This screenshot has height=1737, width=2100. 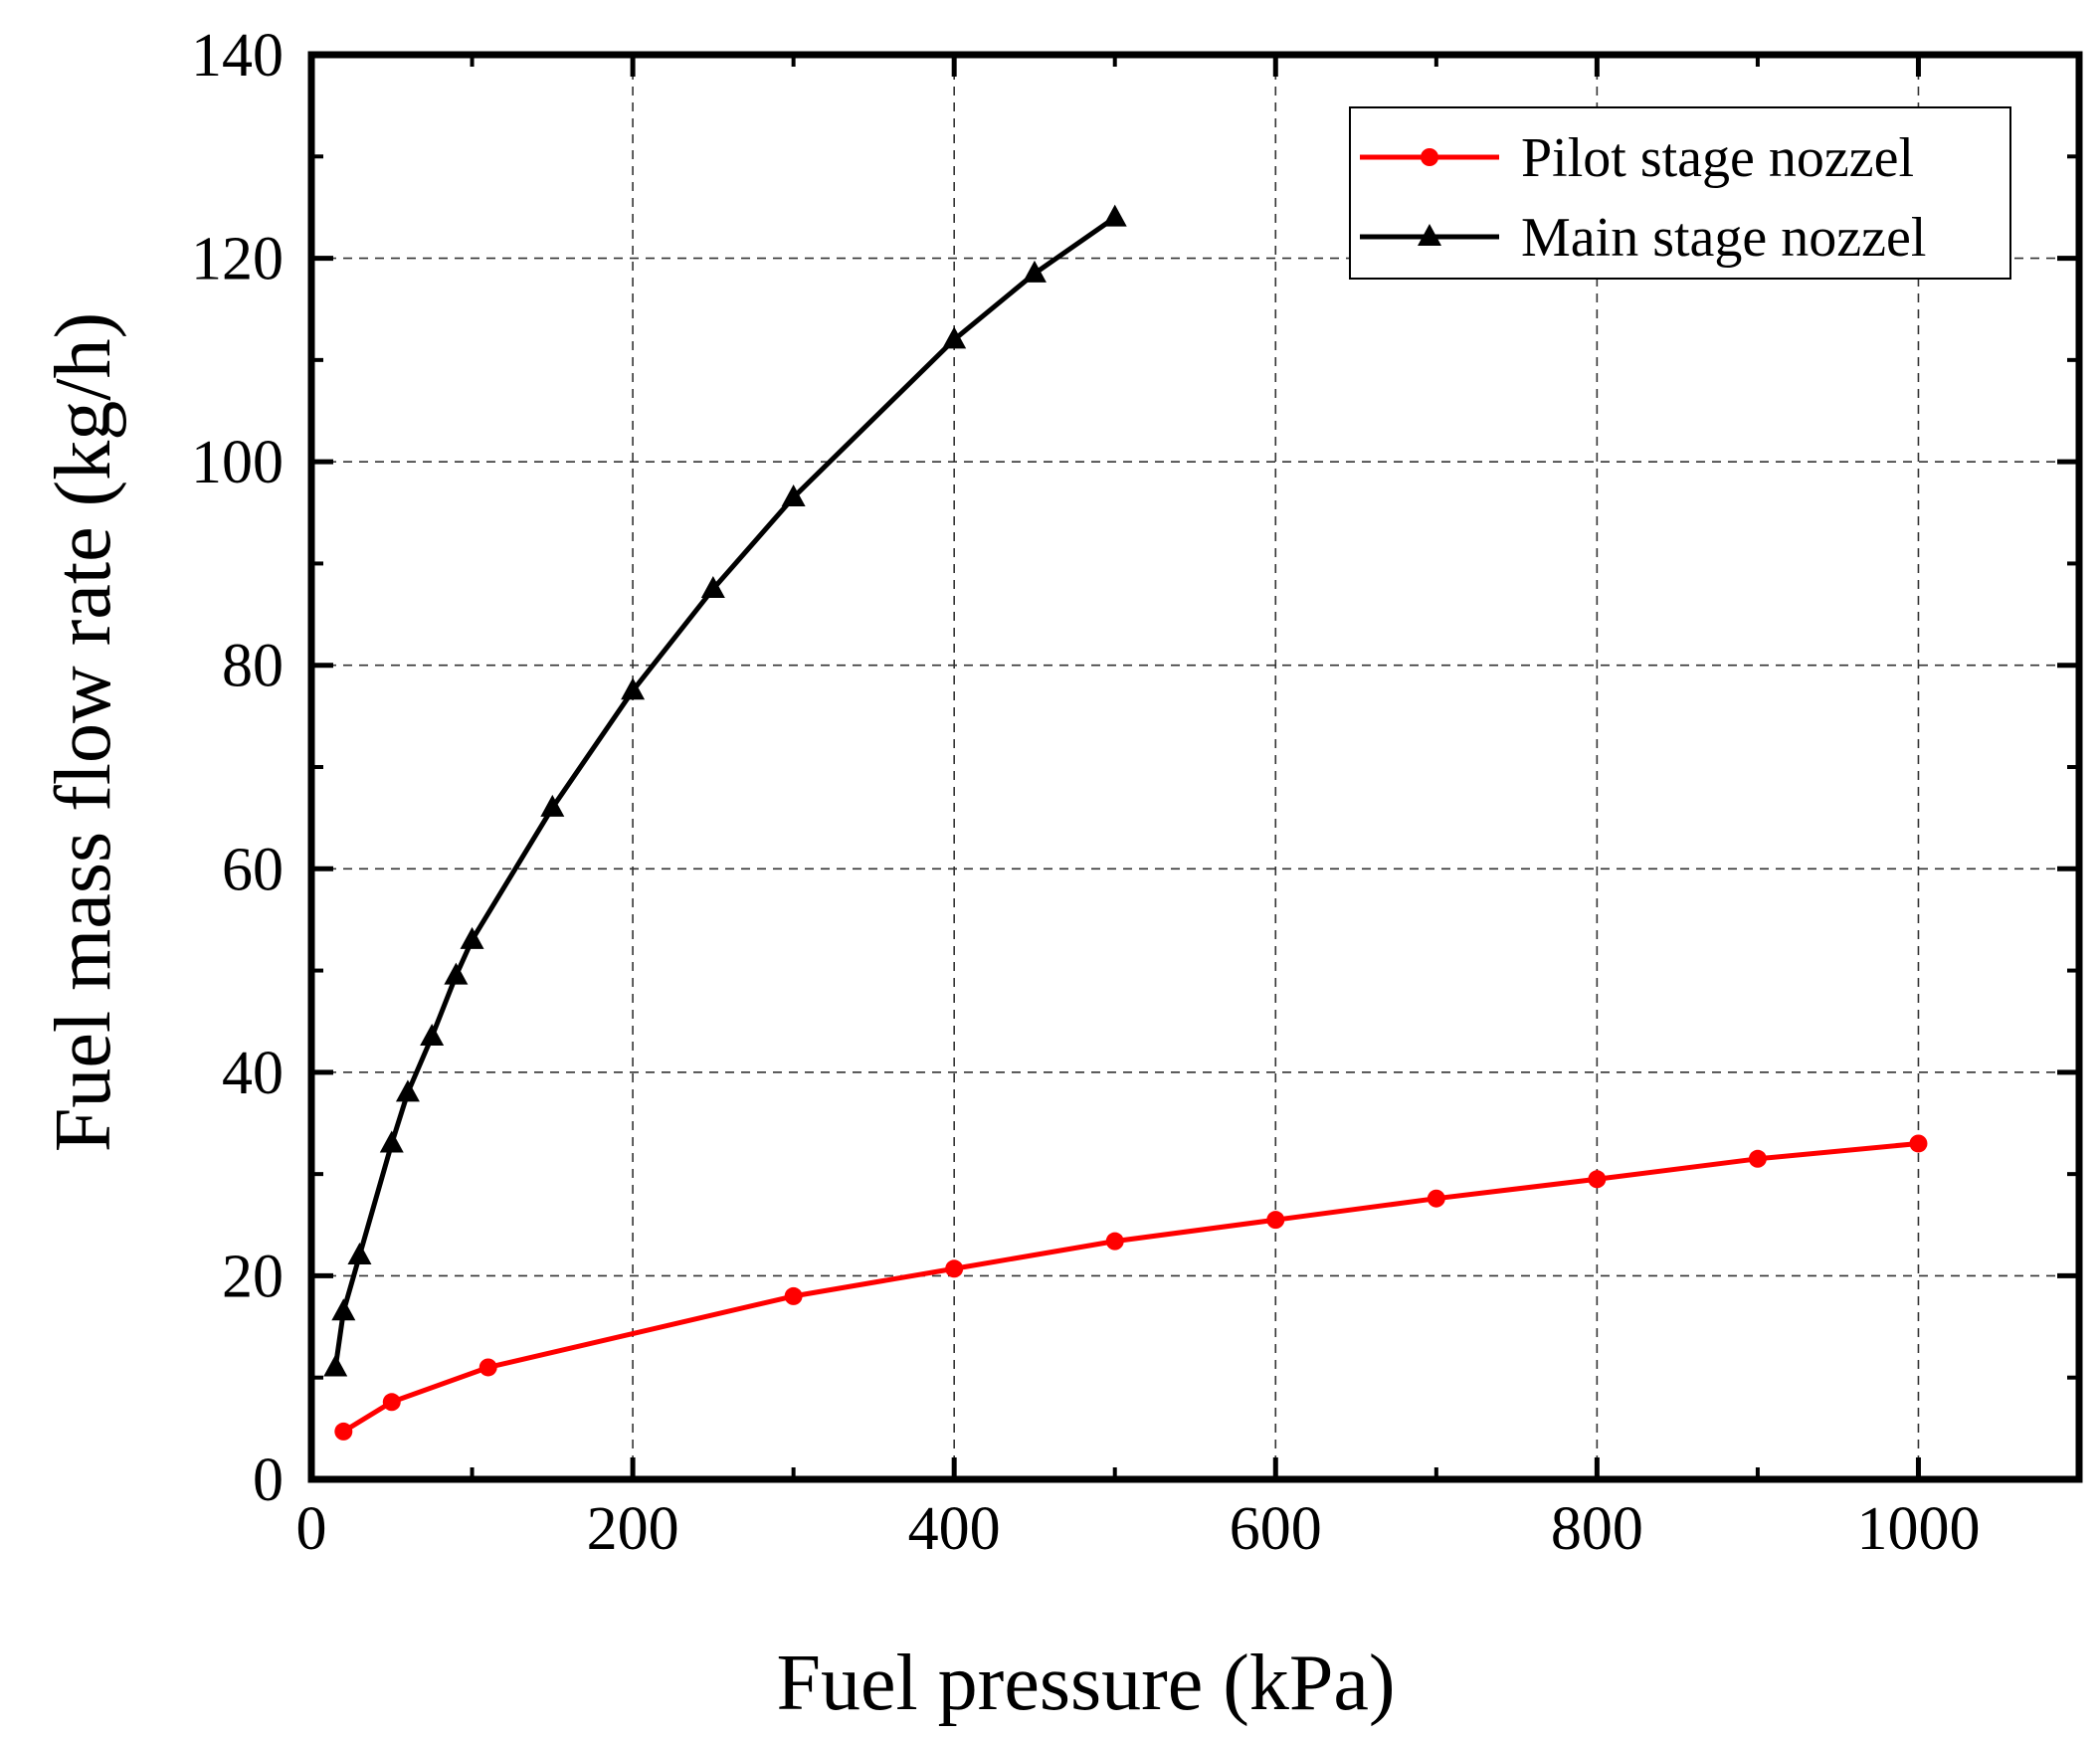 I want to click on y-tick-label: 0, so click(x=268, y=1481).